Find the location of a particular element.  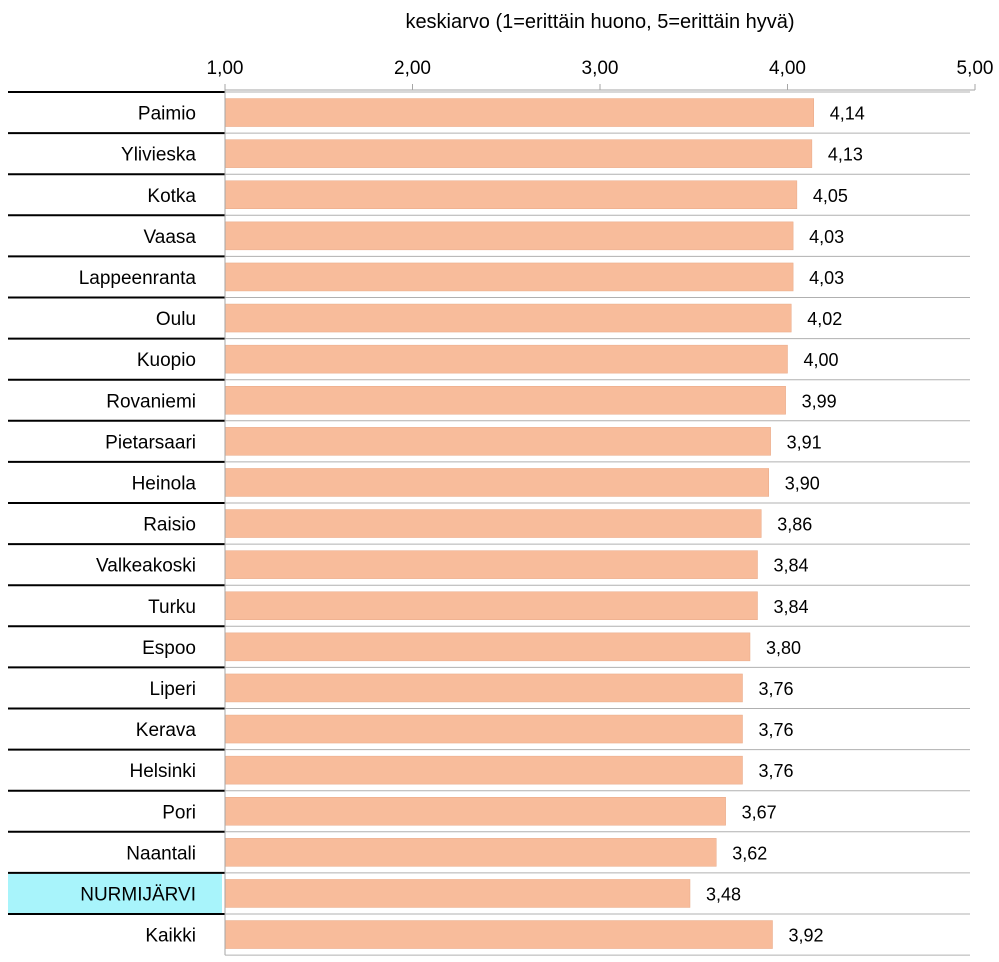

x-tick-label: 3,00 is located at coordinates (600, 68).